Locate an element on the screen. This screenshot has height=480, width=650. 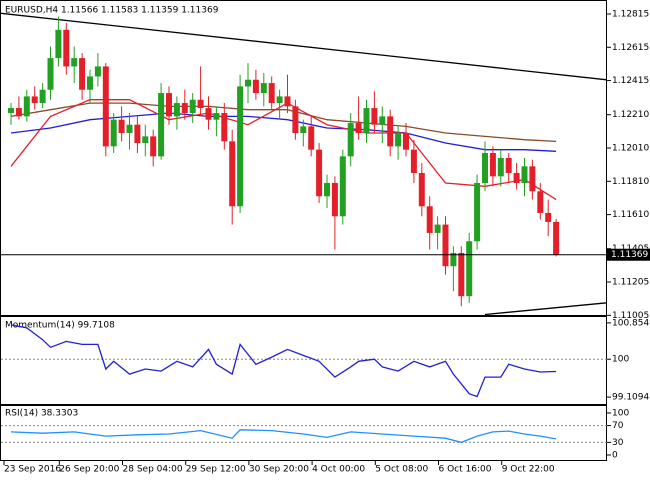
x-tick-label: 26 Sep 20:00 is located at coordinates (89, 470).